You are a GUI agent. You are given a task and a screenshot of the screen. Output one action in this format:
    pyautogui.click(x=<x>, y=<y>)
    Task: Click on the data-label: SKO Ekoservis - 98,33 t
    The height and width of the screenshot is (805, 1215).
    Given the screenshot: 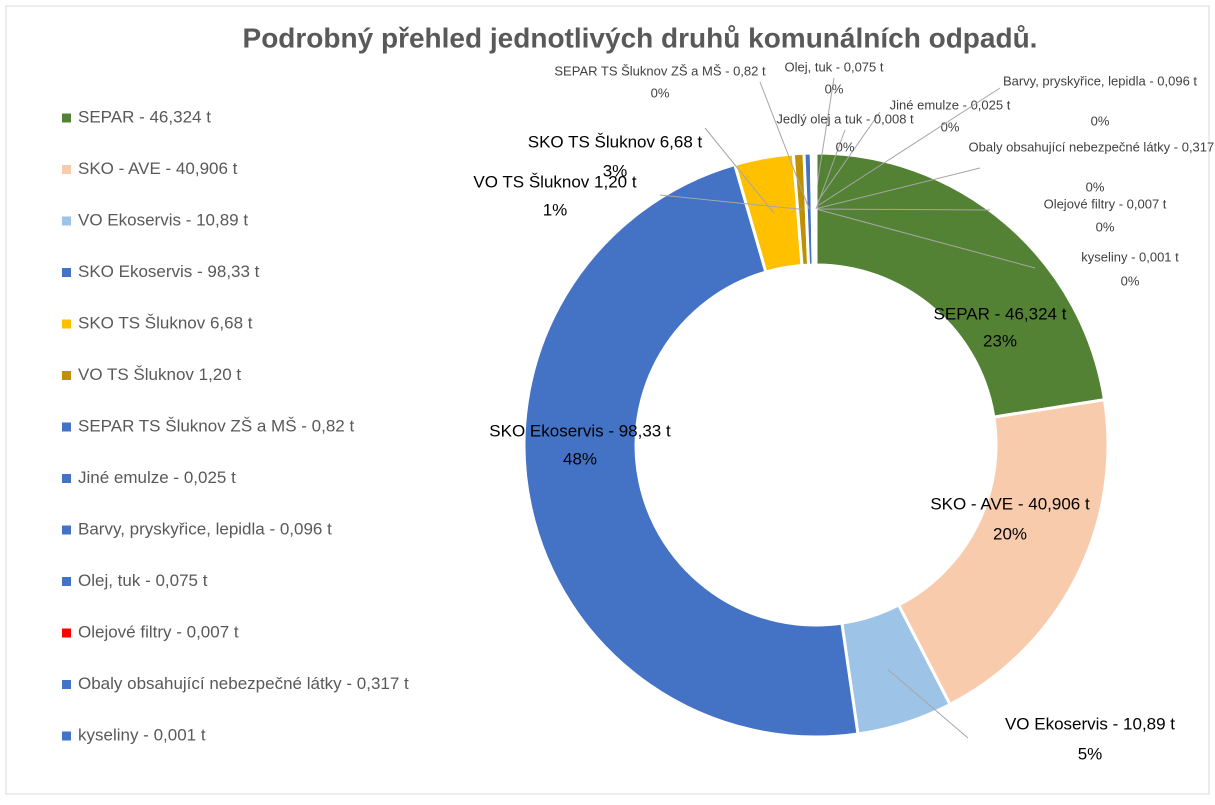 What is the action you would take?
    pyautogui.click(x=580, y=430)
    